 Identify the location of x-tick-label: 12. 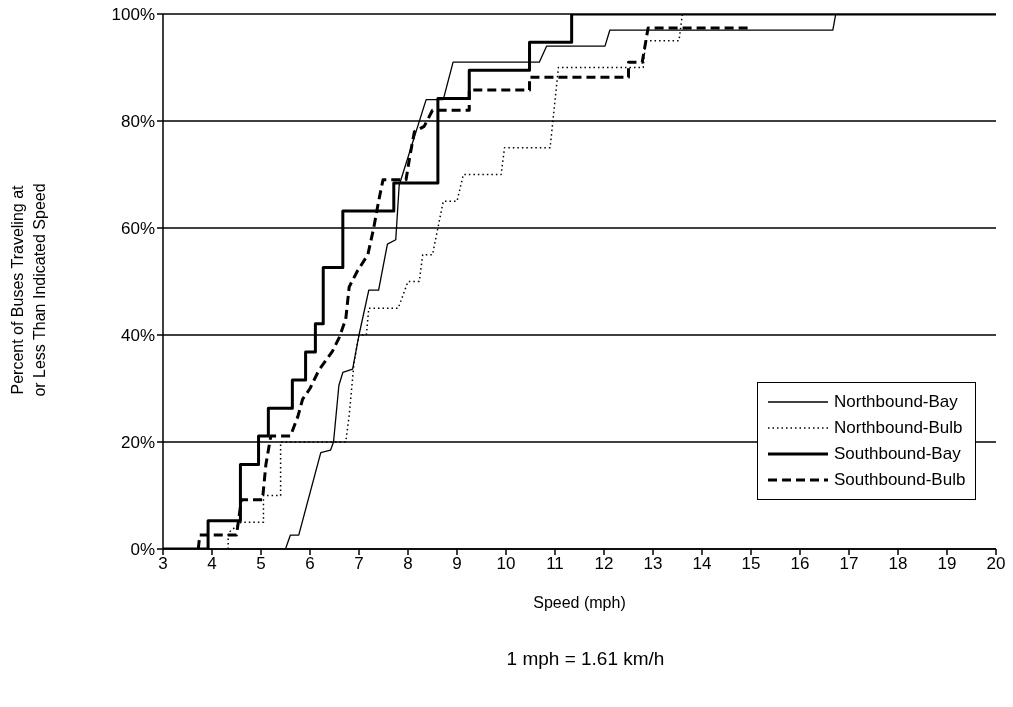
(604, 564).